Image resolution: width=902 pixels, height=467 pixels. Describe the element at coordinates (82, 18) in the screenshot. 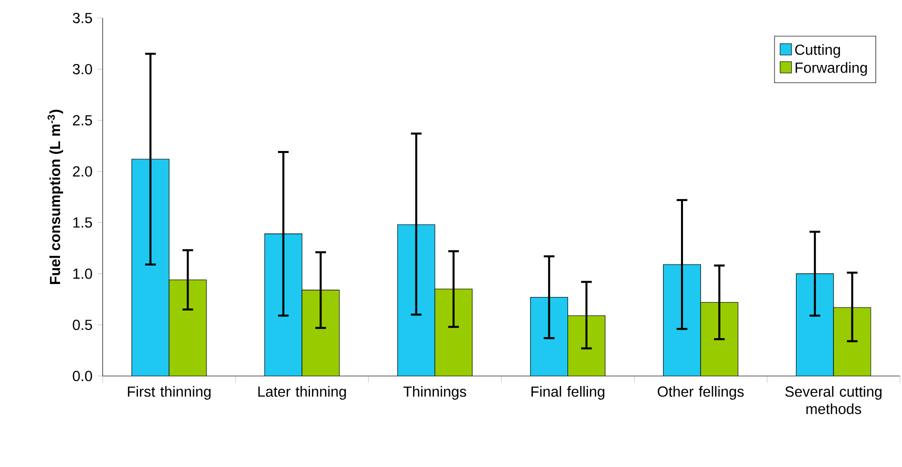

I see `y-tick-label: 3.5` at that location.